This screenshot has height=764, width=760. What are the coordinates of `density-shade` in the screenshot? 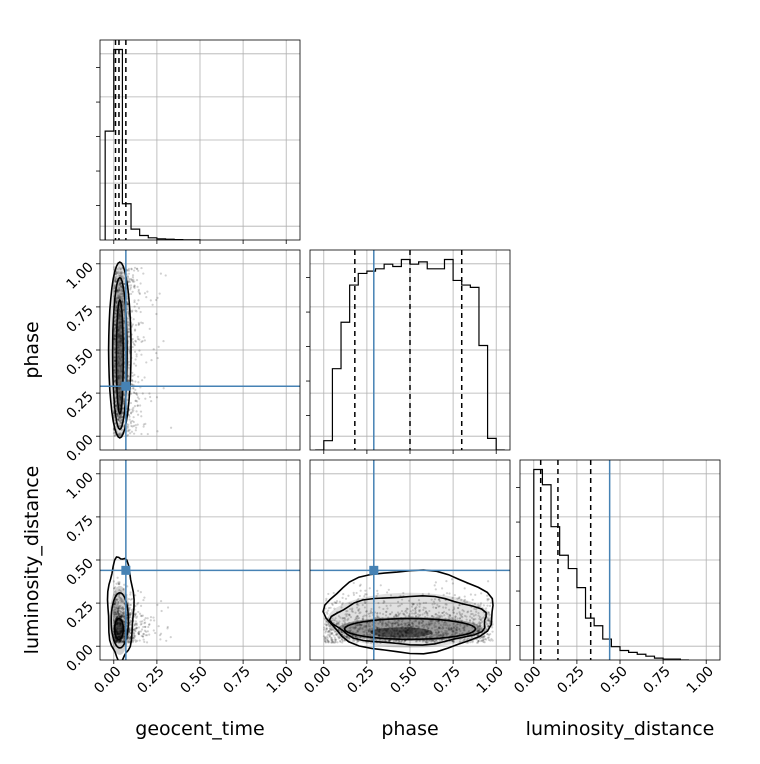 It's located at (410, 620).